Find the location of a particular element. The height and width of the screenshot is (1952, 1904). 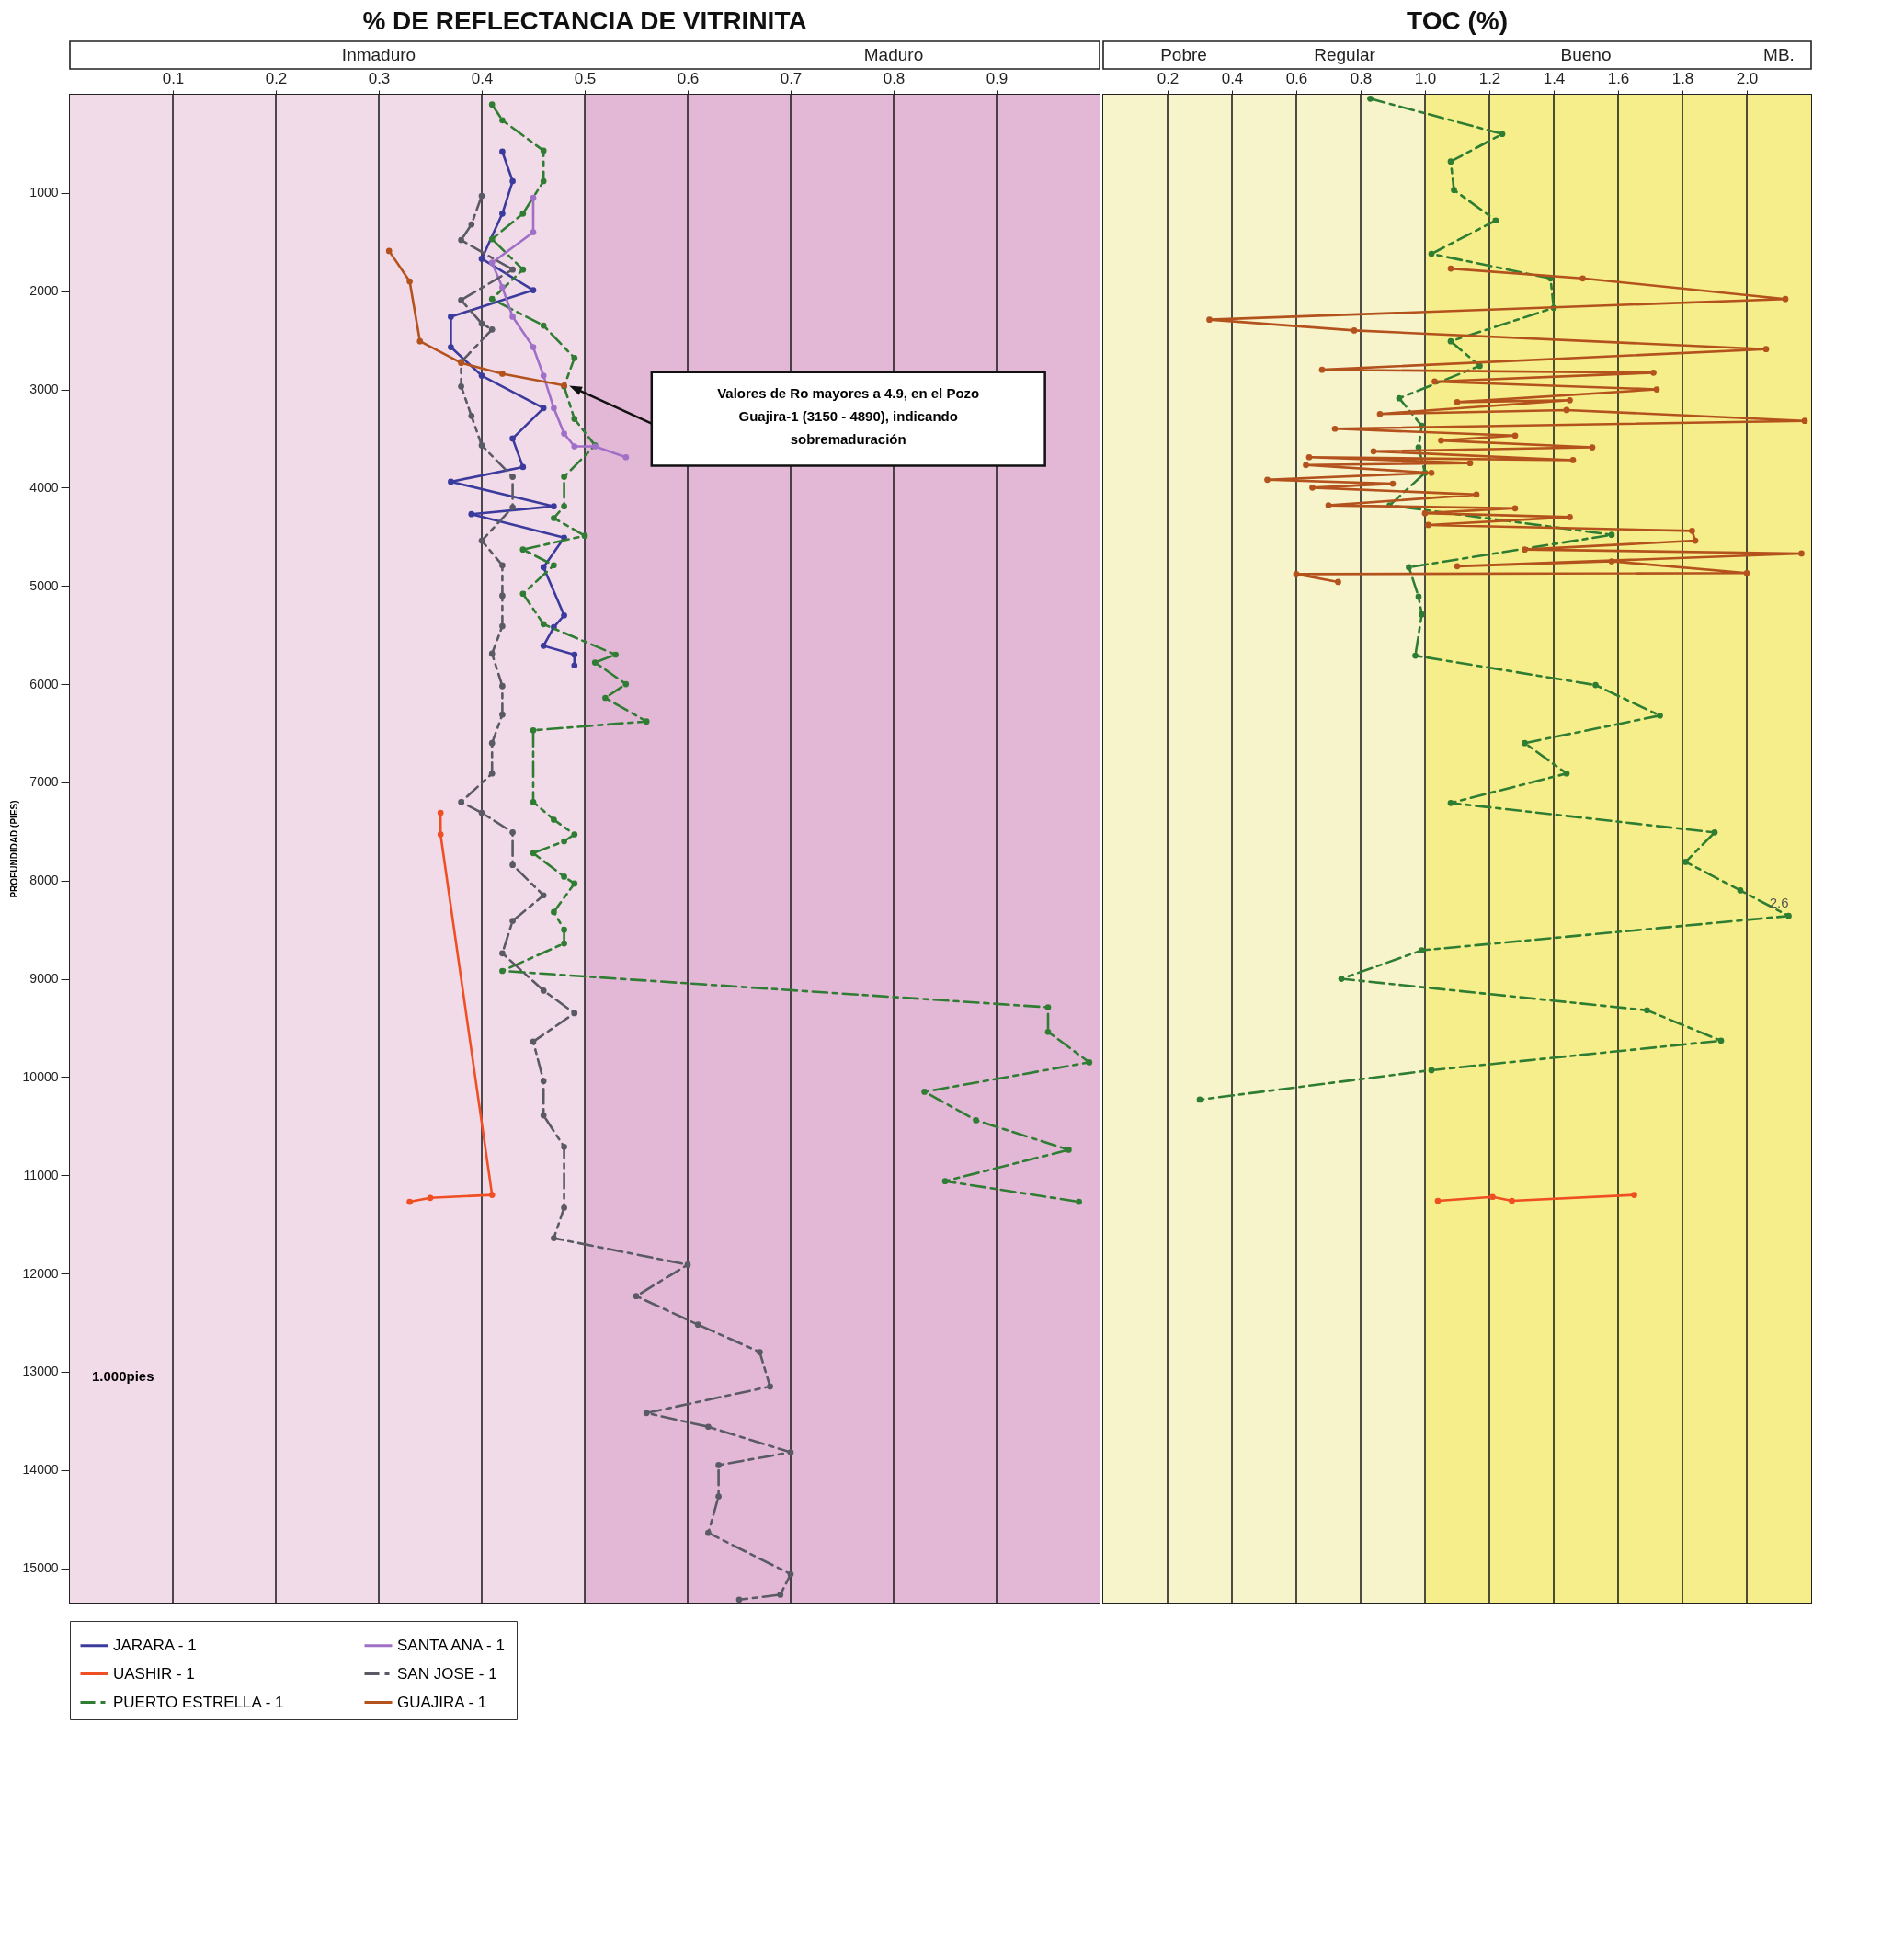

x-tick-label: 1.6 is located at coordinates (1618, 78).